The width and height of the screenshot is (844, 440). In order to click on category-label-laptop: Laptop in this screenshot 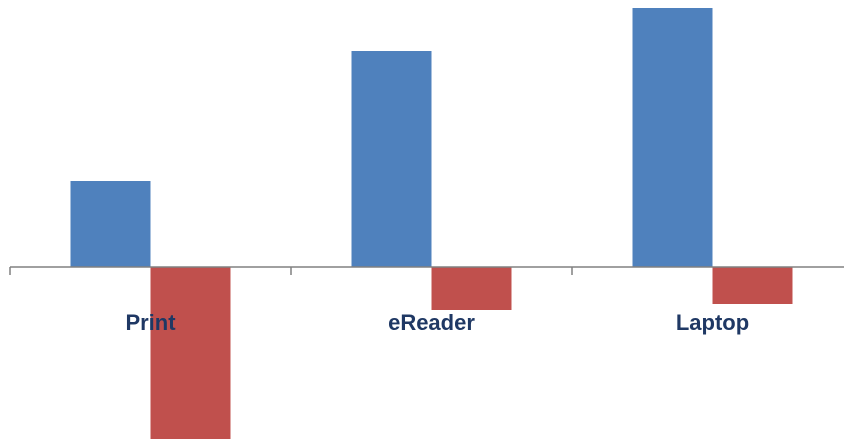, I will do `click(712, 322)`.